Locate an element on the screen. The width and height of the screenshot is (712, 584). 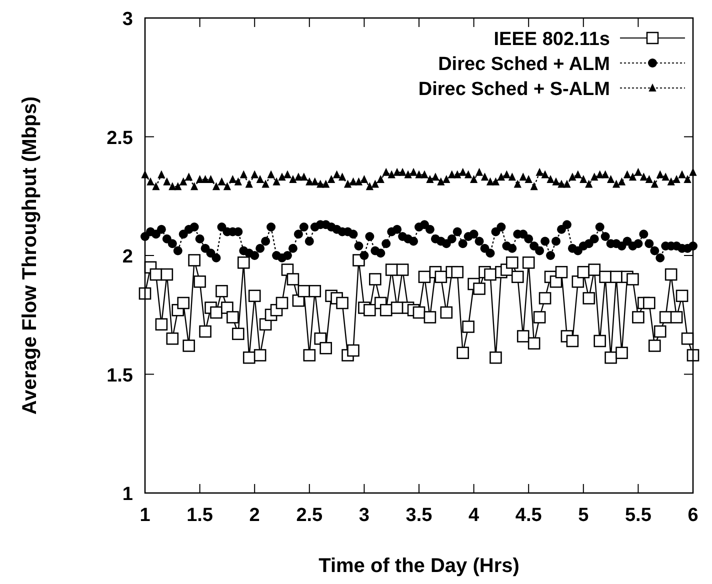
x-tick-label: 1.5 is located at coordinates (200, 515).